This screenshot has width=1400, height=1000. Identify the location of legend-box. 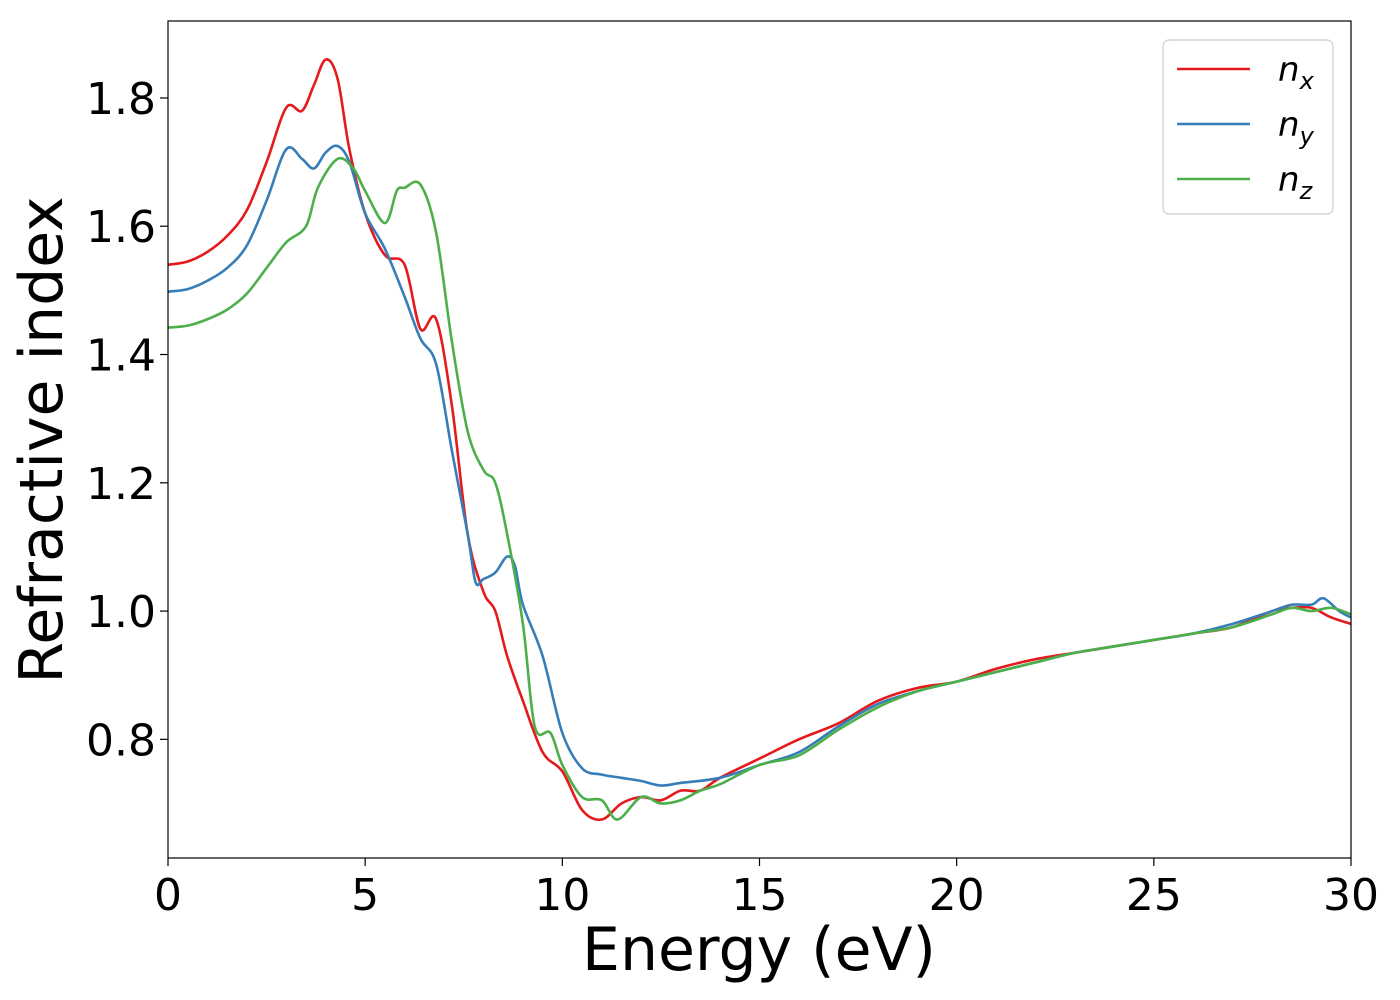
(1248, 127).